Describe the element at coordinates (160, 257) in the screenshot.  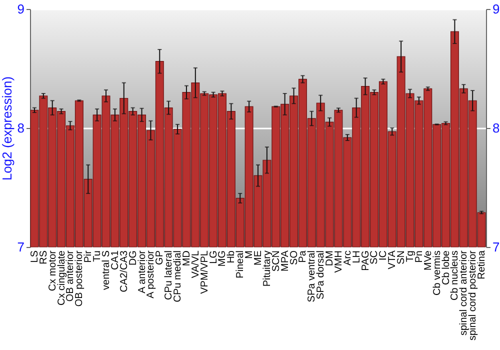
I see `x-tick-label: GP` at that location.